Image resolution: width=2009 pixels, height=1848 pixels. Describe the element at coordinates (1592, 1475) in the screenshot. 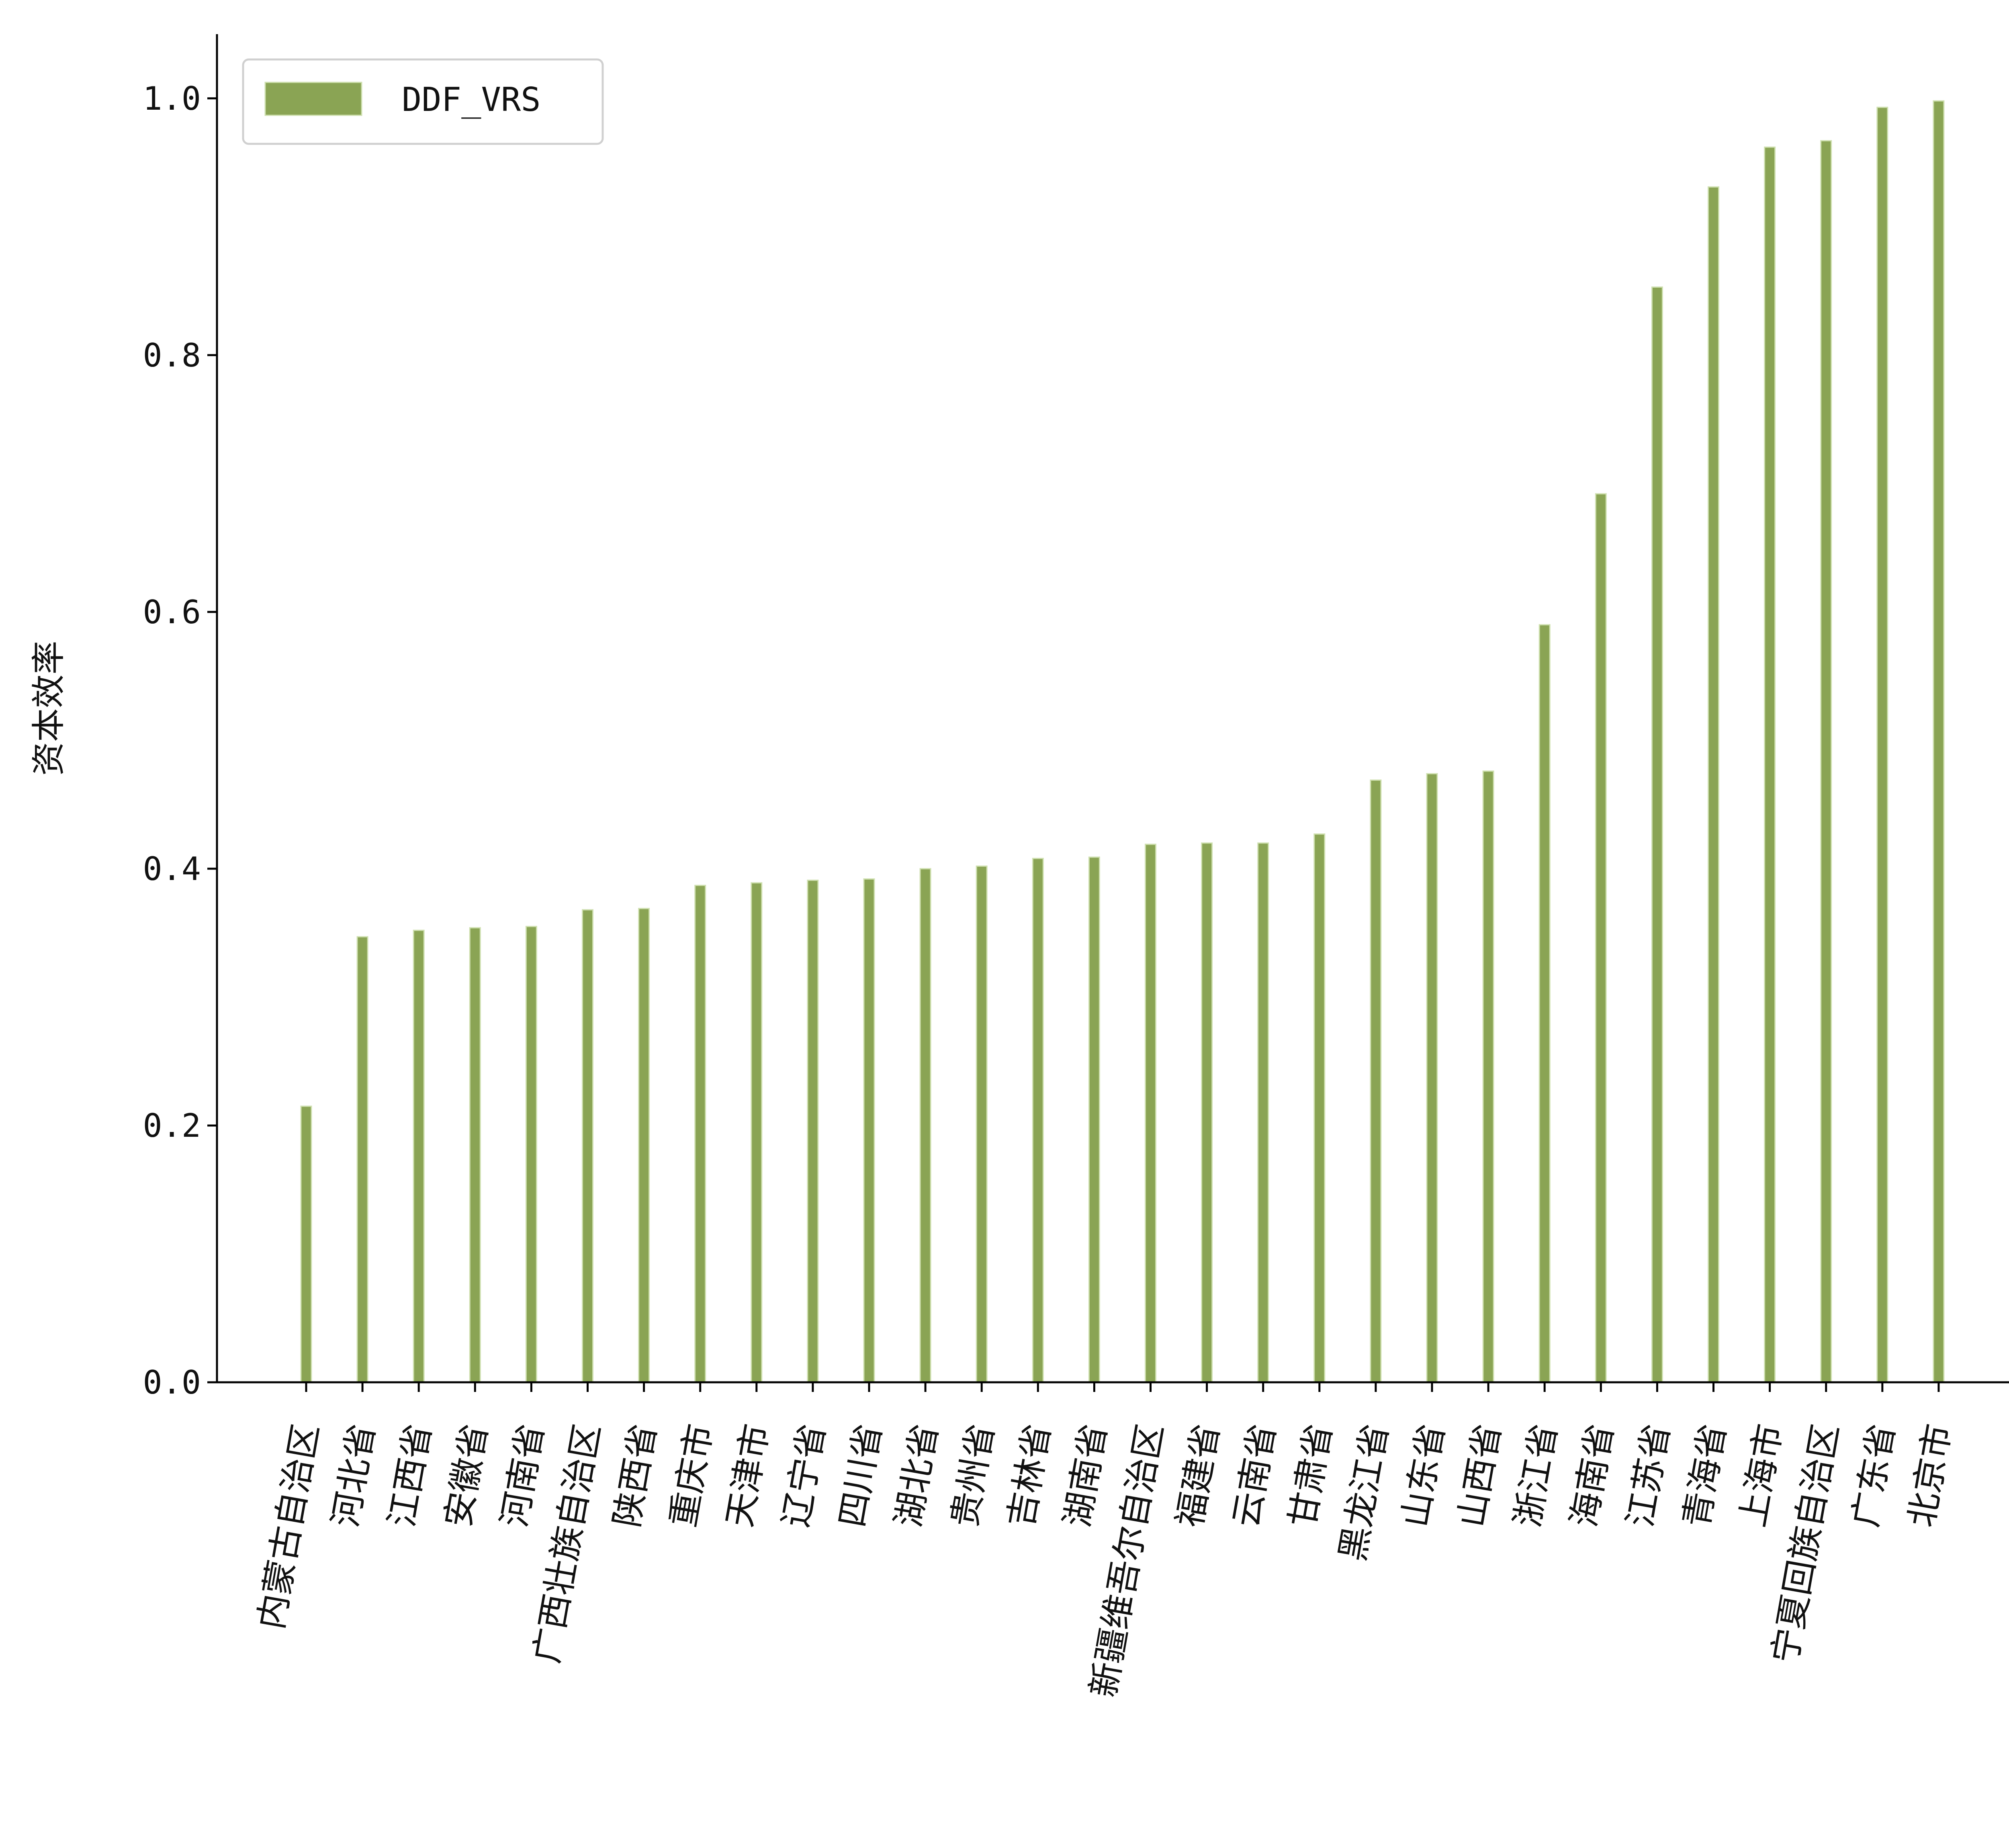

I see `x-tick-label: 海南省` at that location.